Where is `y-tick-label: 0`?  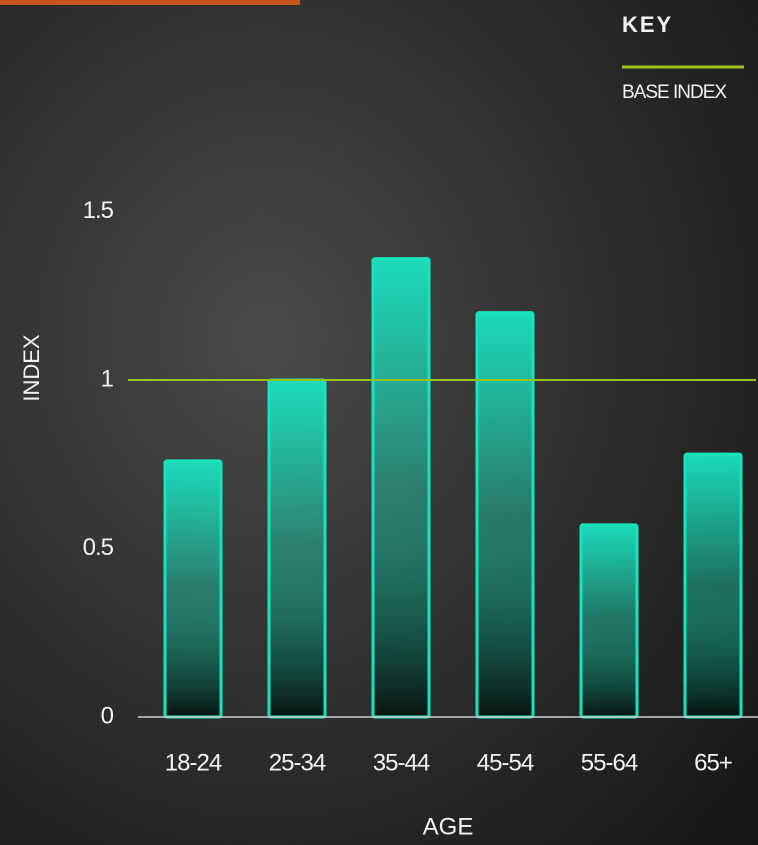
y-tick-label: 0 is located at coordinates (107, 715).